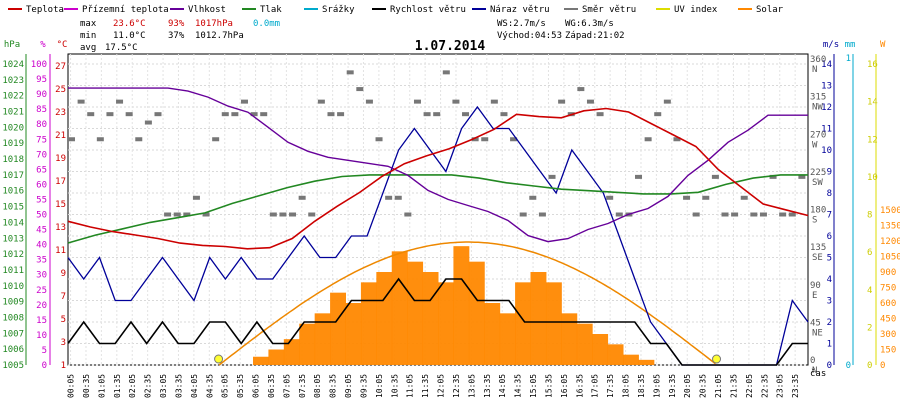 Image resolution: width=900 pixels, height=400 pixels. Describe the element at coordinates (256, 386) in the screenshot. I see `x-tick-label: 06:05` at that location.